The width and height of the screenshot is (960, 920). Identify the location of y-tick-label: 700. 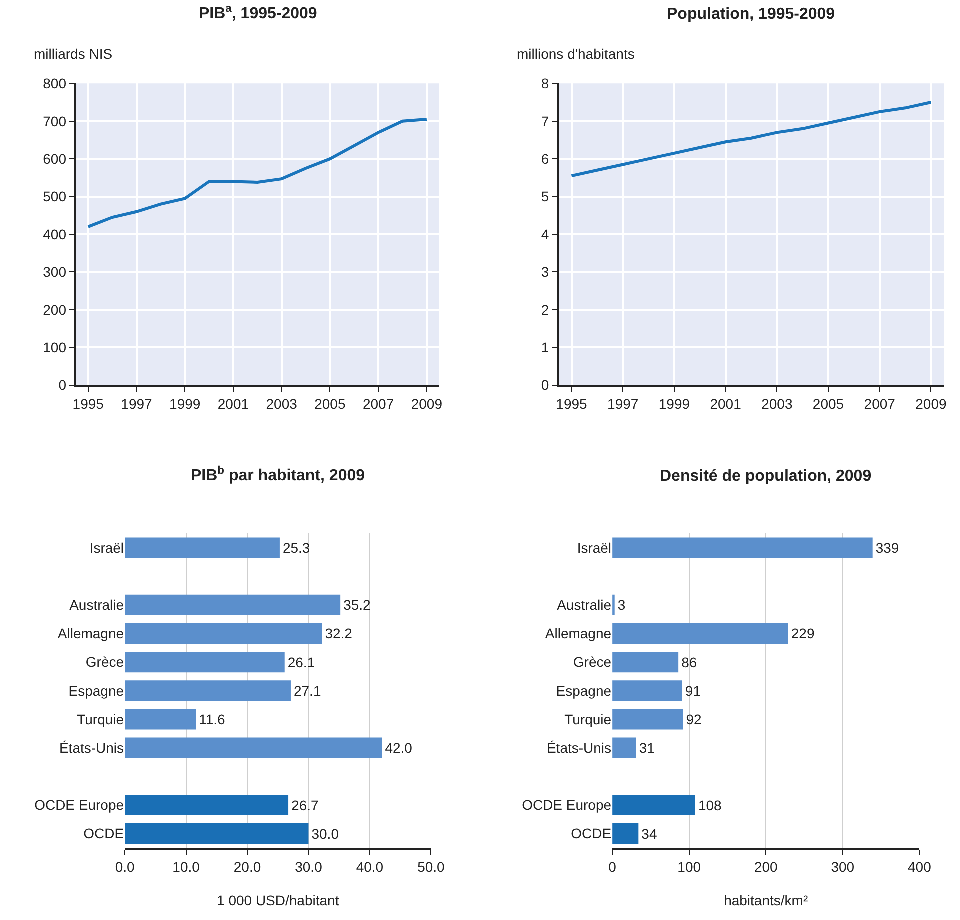
(55, 121).